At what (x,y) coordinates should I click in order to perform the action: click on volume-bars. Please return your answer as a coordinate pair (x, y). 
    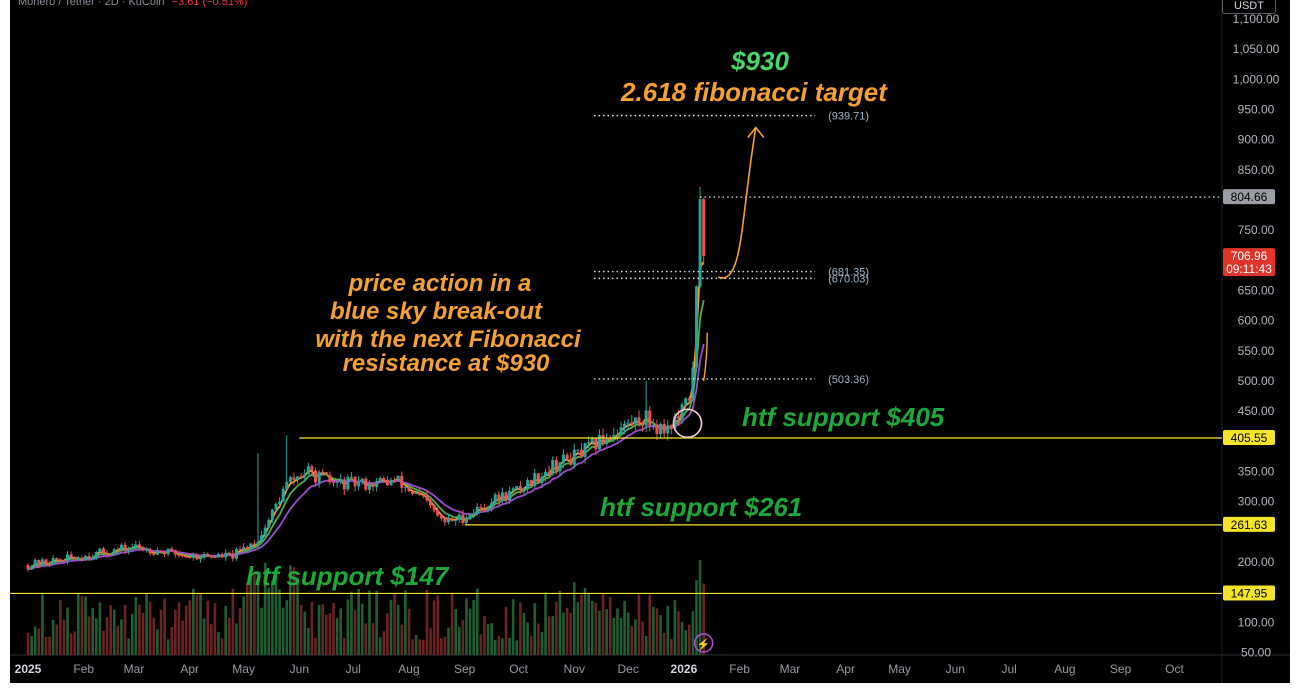
    Looking at the image, I should click on (365, 607).